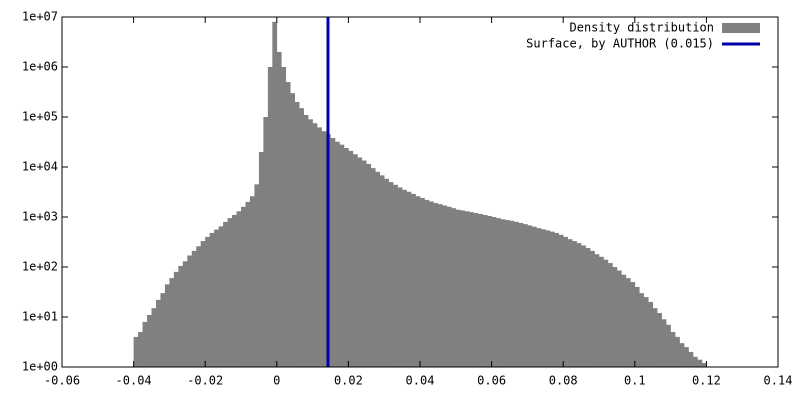 This screenshot has width=800, height=400. Describe the element at coordinates (491, 381) in the screenshot. I see `x-tick-label: 0.06` at that location.